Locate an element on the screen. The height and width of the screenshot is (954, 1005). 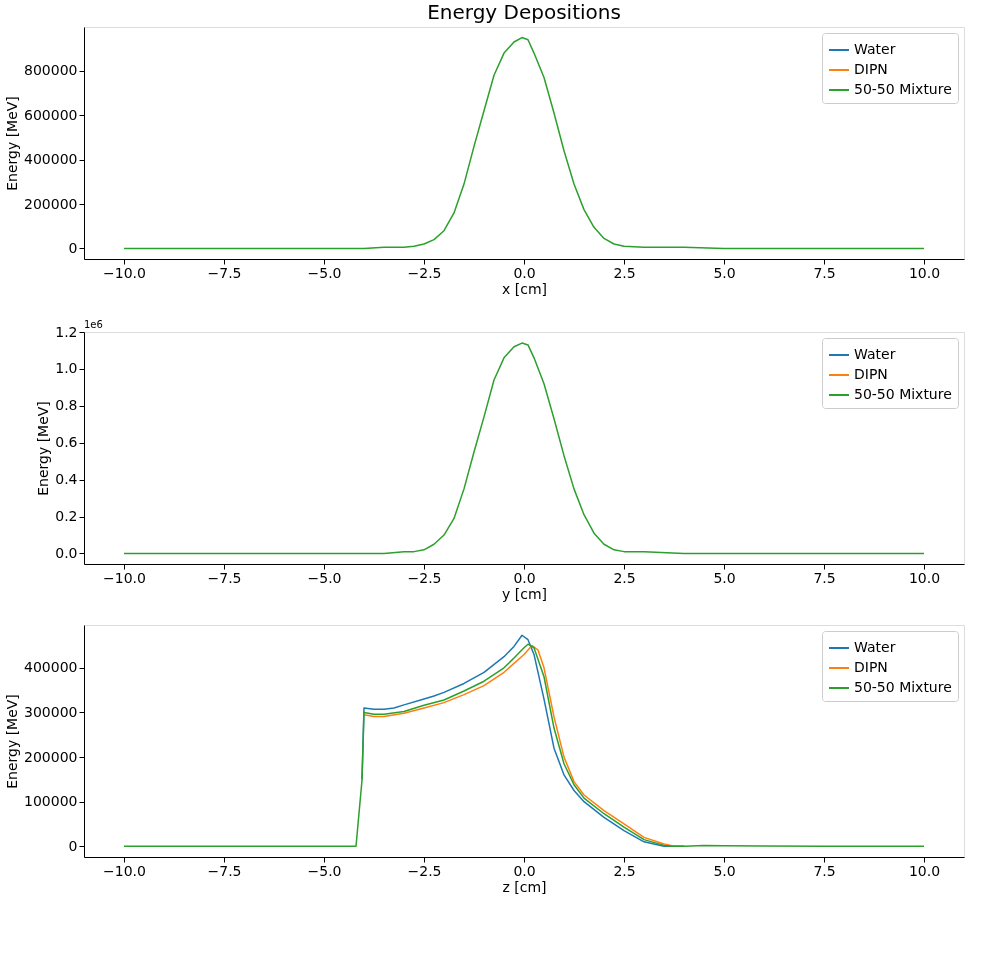
y-tick-label: 0.2 is located at coordinates (66, 516).